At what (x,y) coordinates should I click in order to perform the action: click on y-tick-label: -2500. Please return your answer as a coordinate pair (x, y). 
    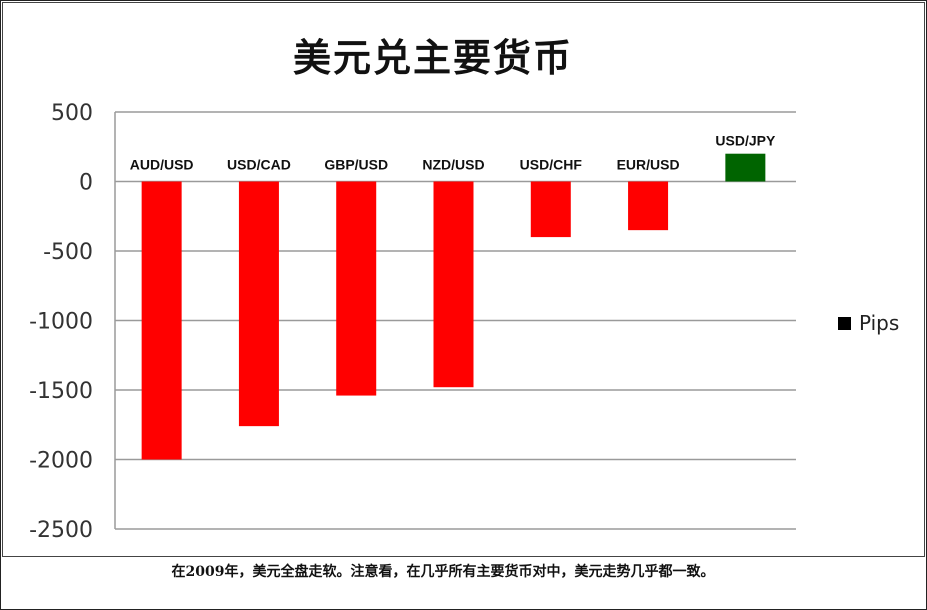
    Looking at the image, I should click on (61, 530).